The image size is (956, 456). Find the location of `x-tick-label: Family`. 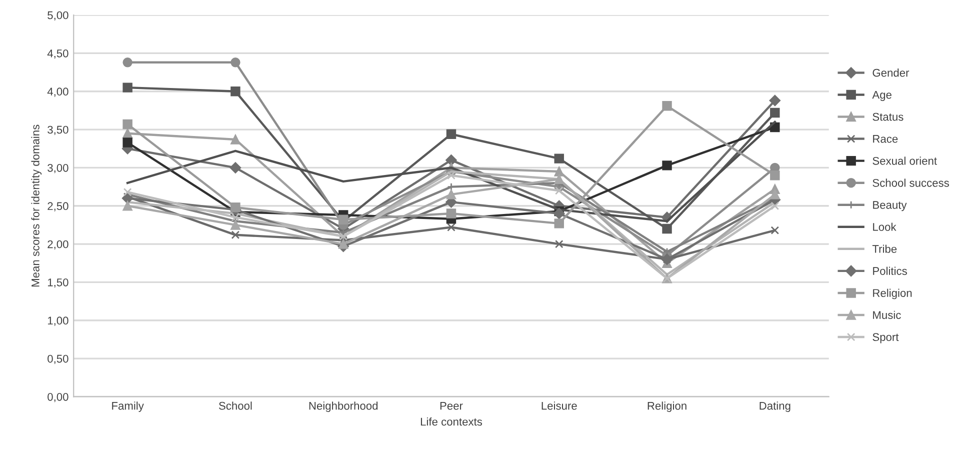

x-tick-label: Family is located at coordinates (128, 407).